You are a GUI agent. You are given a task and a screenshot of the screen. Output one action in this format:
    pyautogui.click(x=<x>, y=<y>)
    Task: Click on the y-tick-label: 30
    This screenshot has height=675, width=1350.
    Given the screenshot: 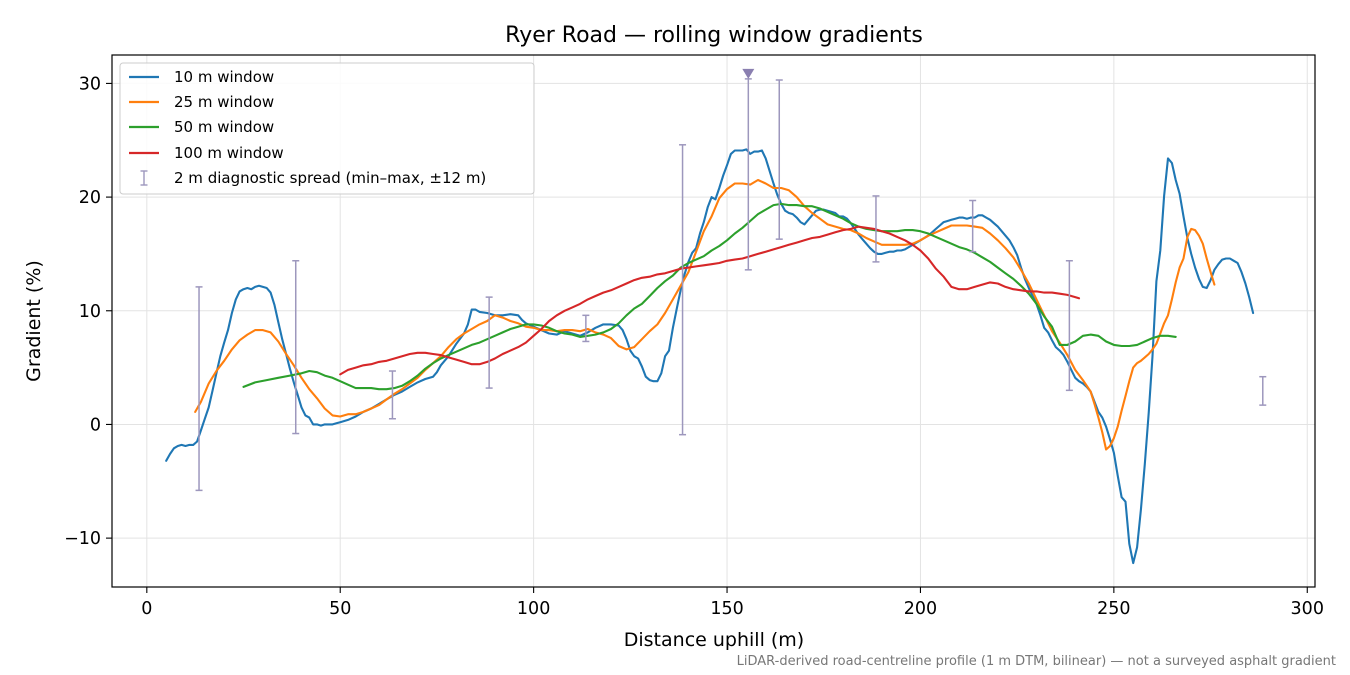 What is the action you would take?
    pyautogui.click(x=90, y=84)
    